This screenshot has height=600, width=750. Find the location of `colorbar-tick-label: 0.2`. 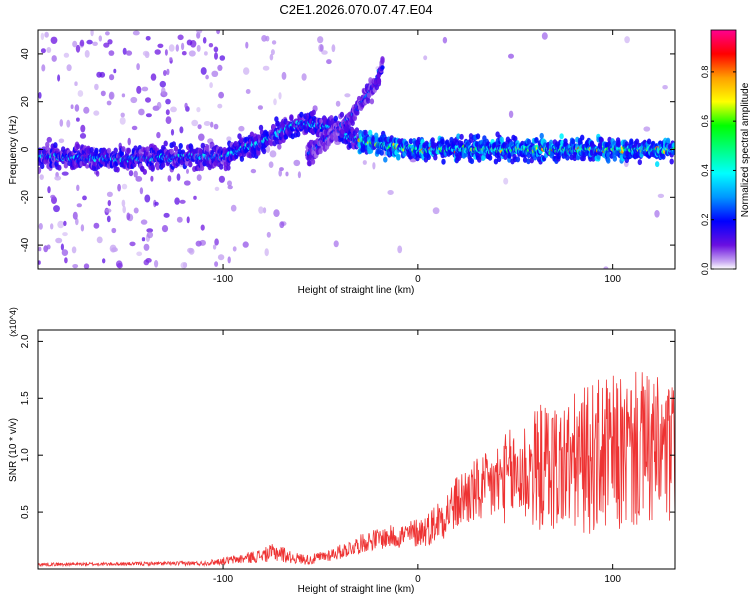

colorbar-tick-label: 0.2 is located at coordinates (705, 219).